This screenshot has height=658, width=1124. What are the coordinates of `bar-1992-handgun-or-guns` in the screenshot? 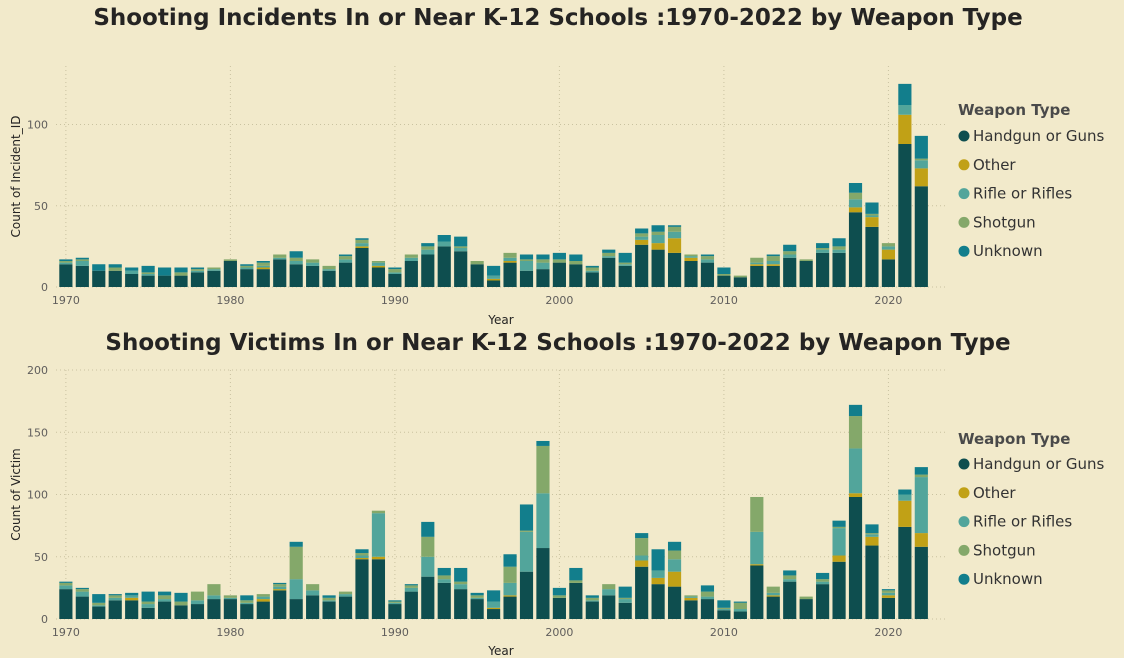 It's located at (428, 597).